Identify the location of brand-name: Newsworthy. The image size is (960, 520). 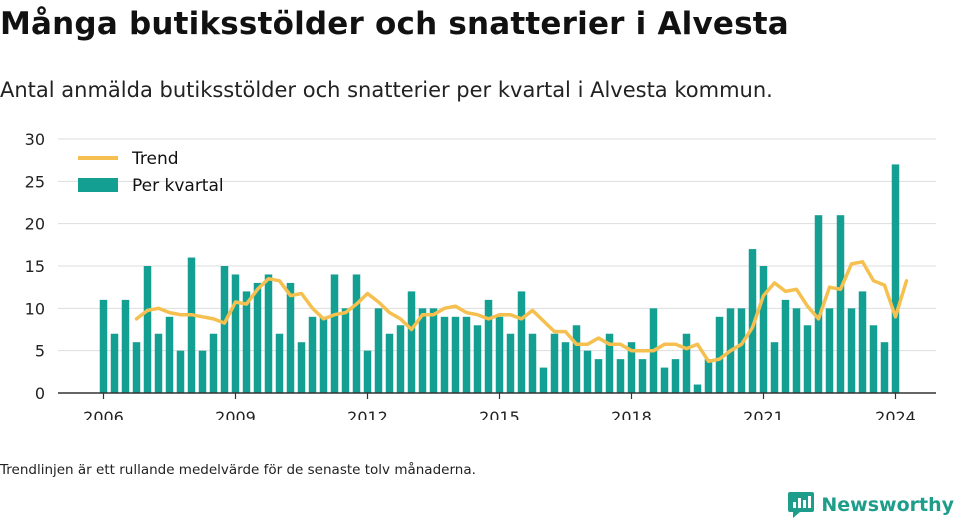
(887, 505).